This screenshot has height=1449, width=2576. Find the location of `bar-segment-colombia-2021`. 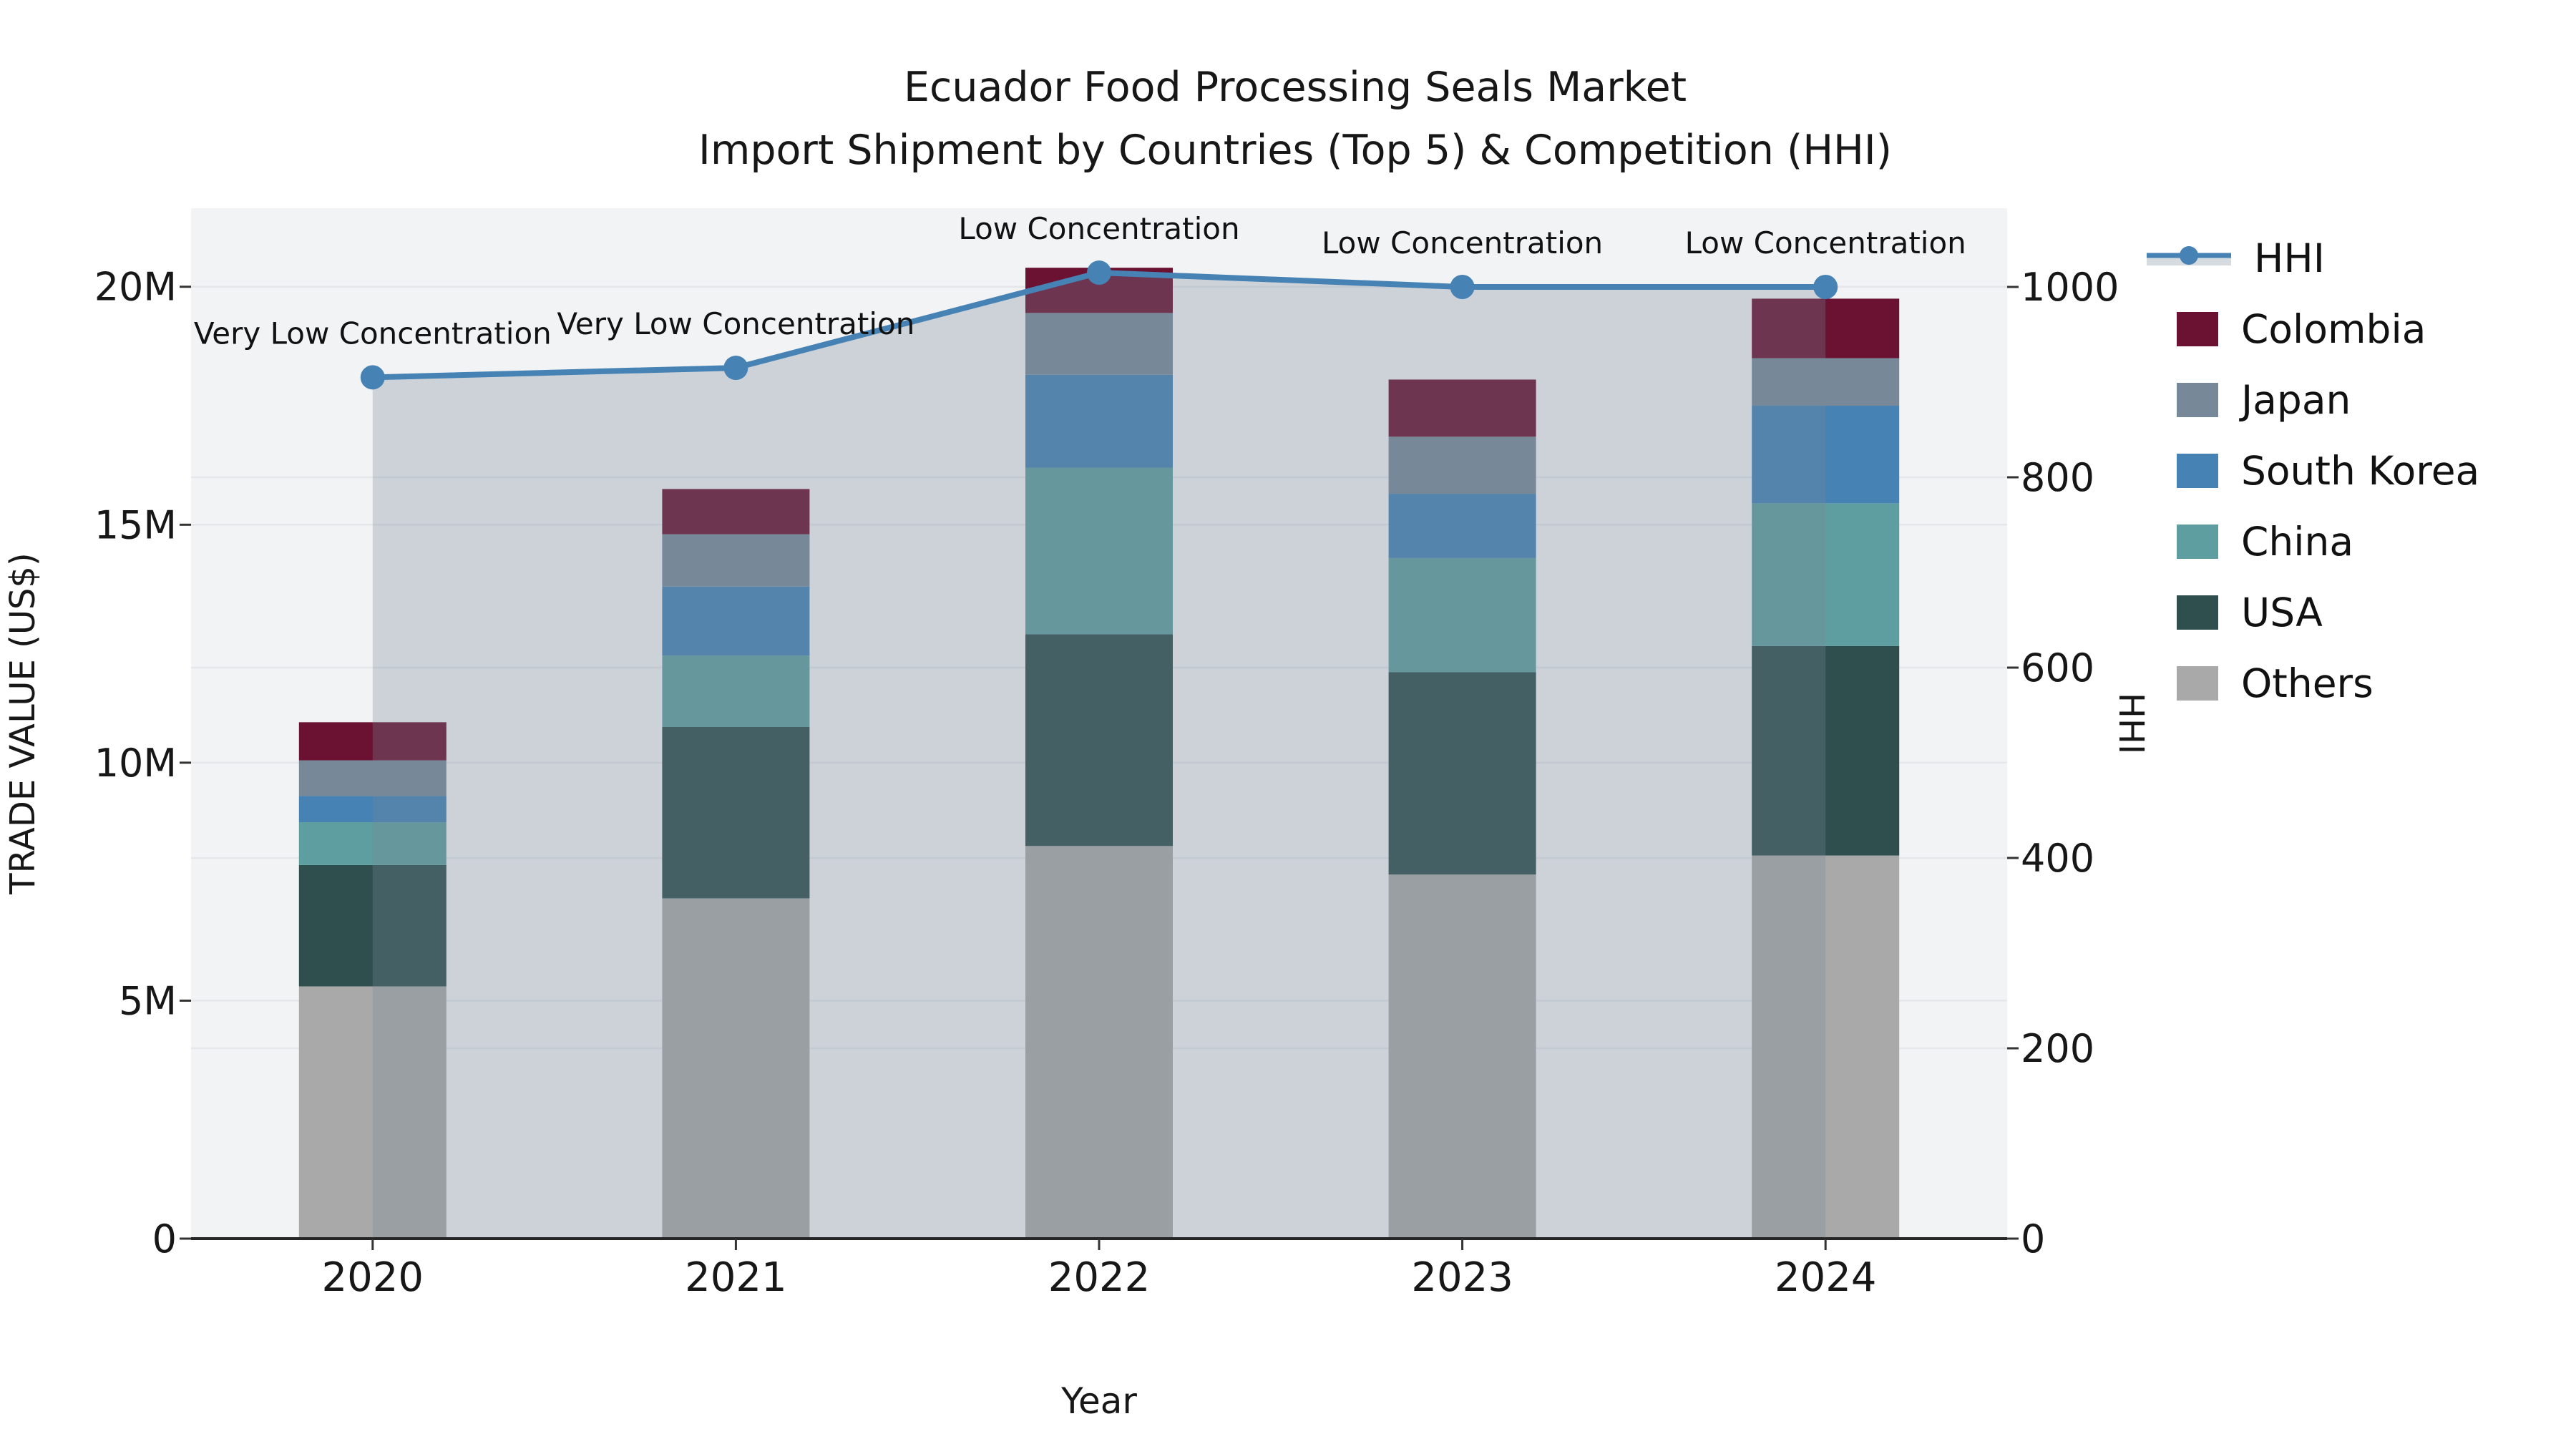

bar-segment-colombia-2021 is located at coordinates (736, 512).